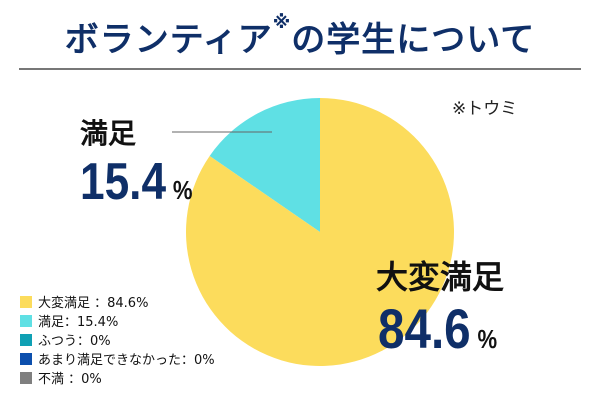 The image size is (600, 400). What do you see at coordinates (136, 182) in the screenshot?
I see `satisfied-value: 15.4%` at bounding box center [136, 182].